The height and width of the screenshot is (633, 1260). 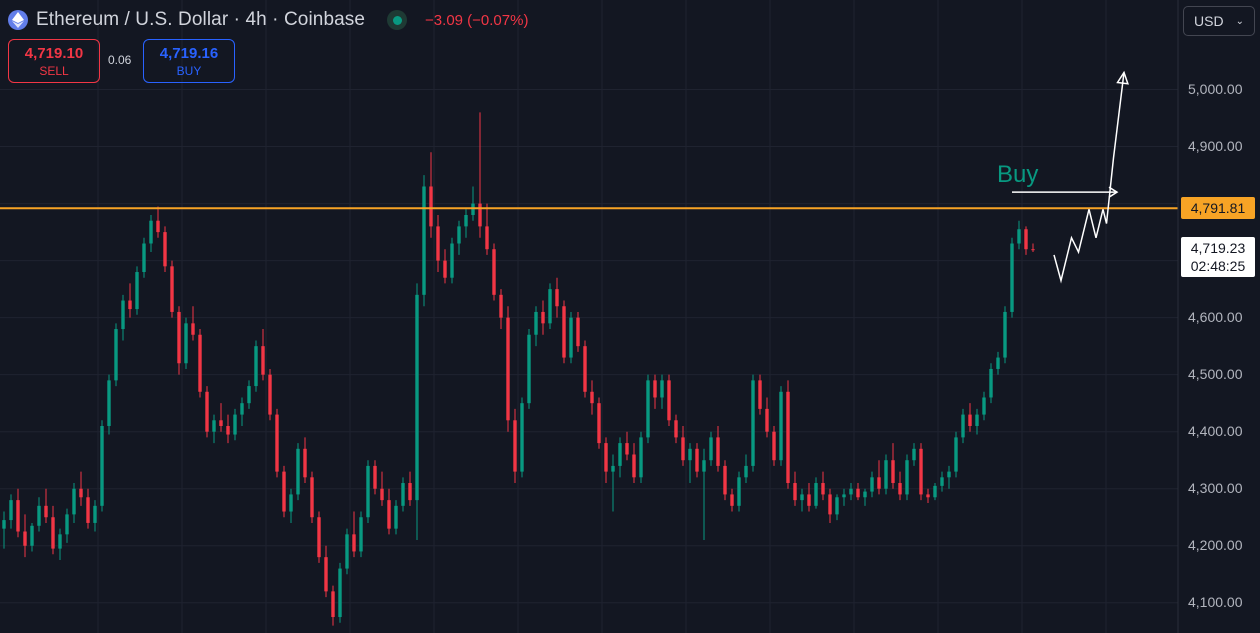 What do you see at coordinates (397, 20) in the screenshot?
I see `market-status-icon` at bounding box center [397, 20].